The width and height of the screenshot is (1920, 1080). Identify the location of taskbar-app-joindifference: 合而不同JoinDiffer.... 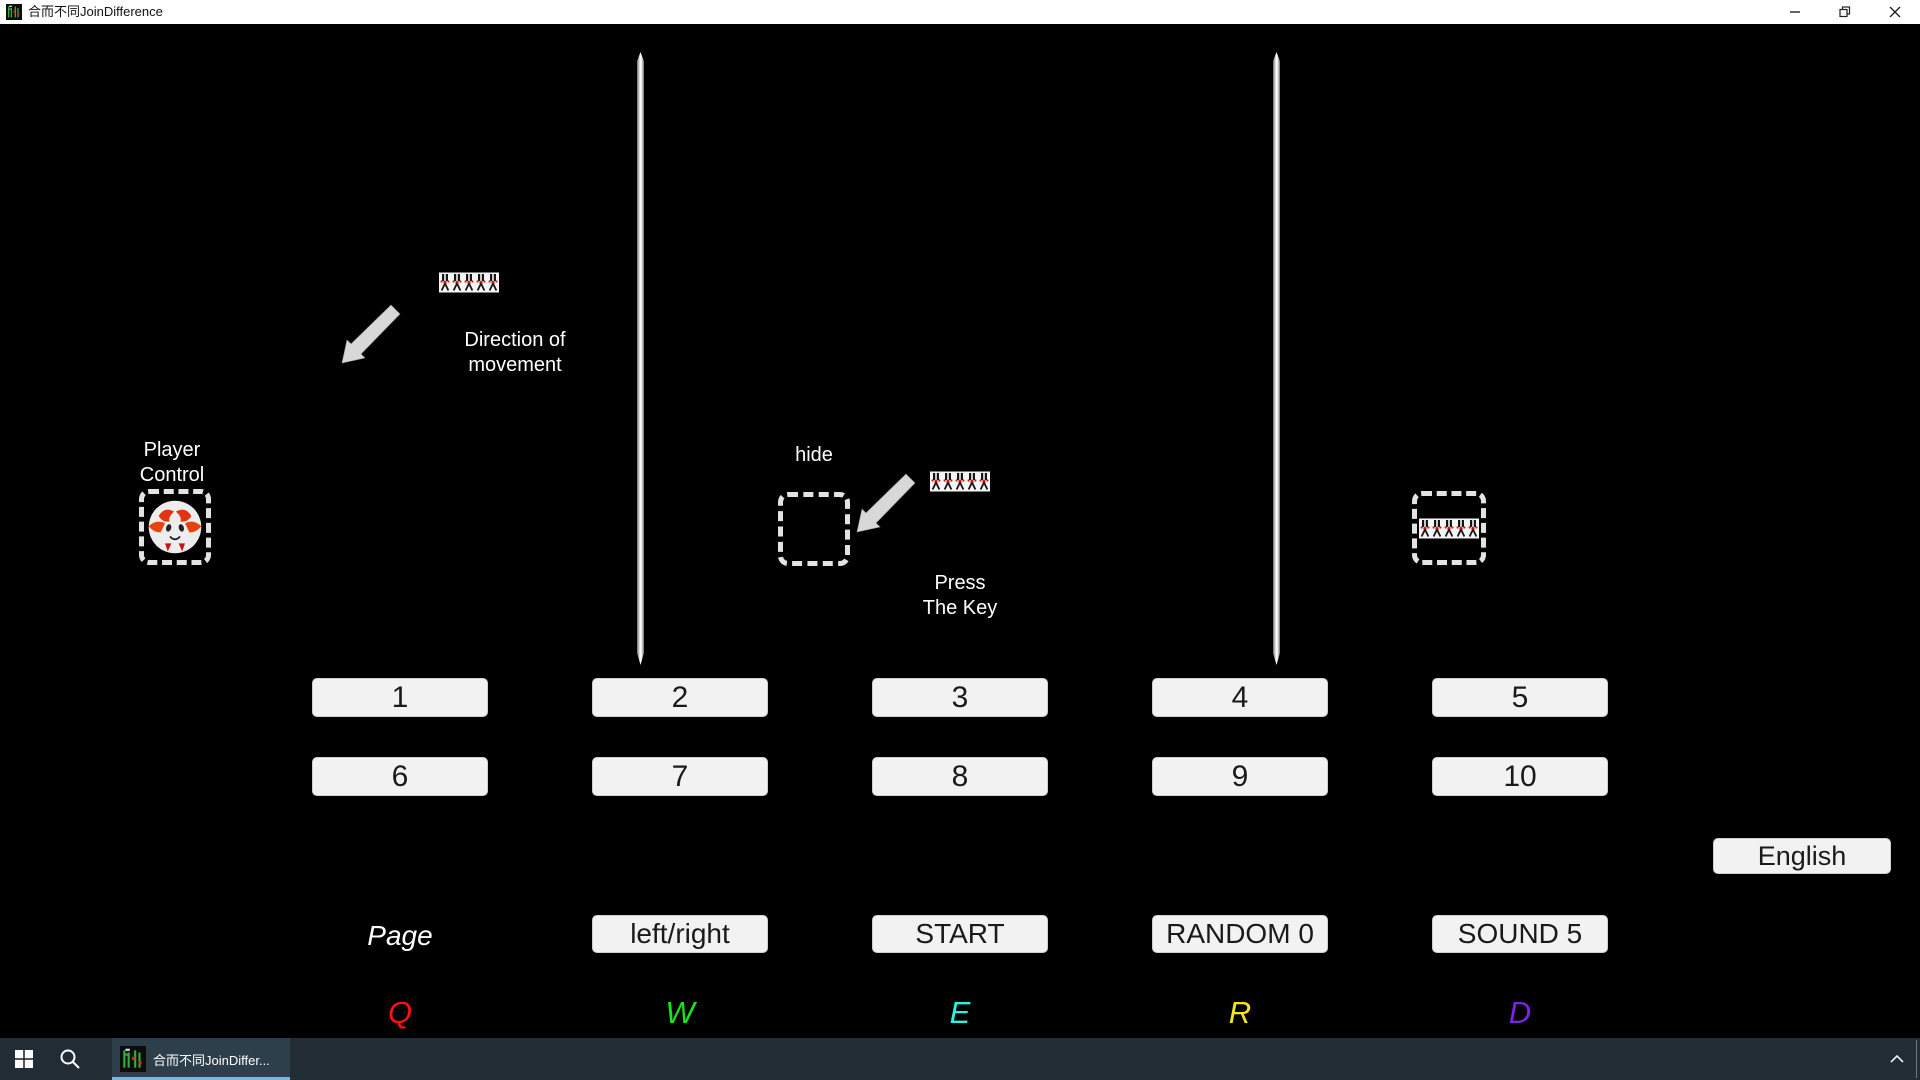
(201, 1059).